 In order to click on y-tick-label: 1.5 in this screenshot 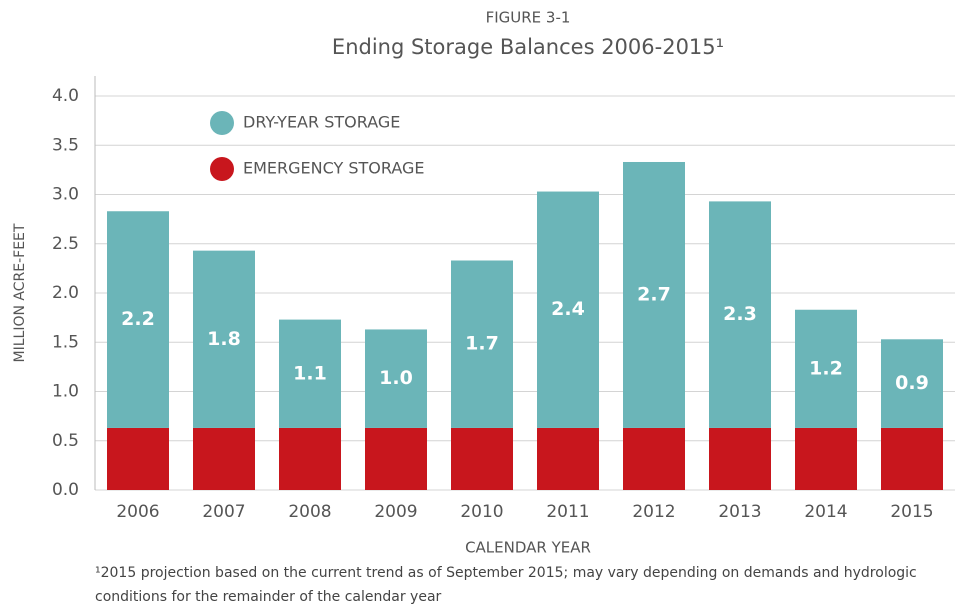, I will do `click(65, 342)`.